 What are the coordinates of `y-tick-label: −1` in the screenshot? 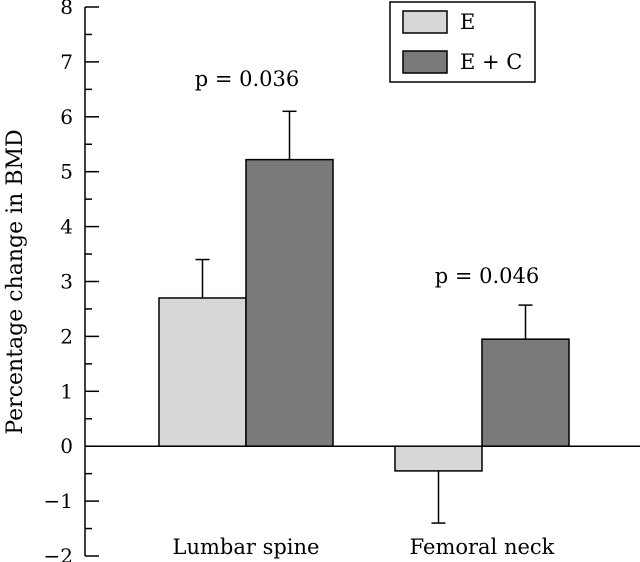 It's located at (58, 501).